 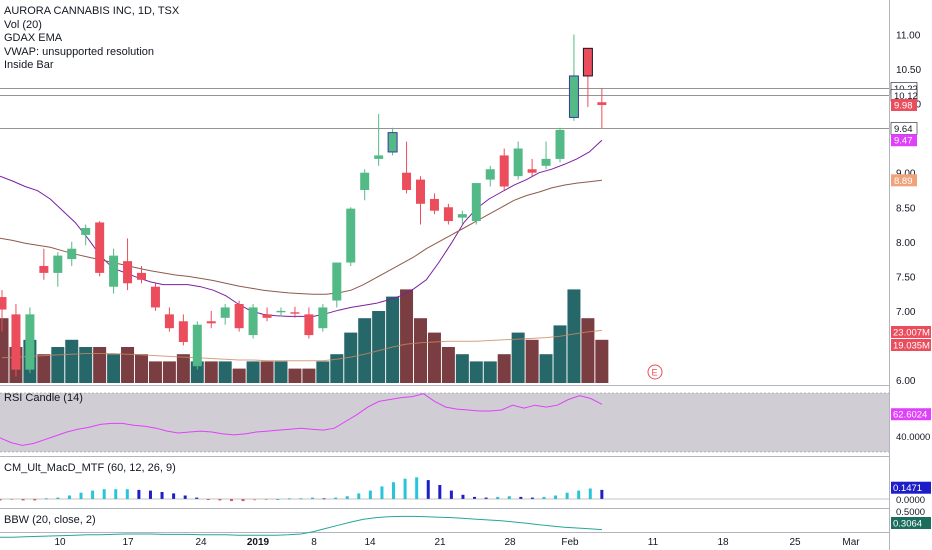 What do you see at coordinates (911, 487) in the screenshot?
I see `macd-last-label-box` at bounding box center [911, 487].